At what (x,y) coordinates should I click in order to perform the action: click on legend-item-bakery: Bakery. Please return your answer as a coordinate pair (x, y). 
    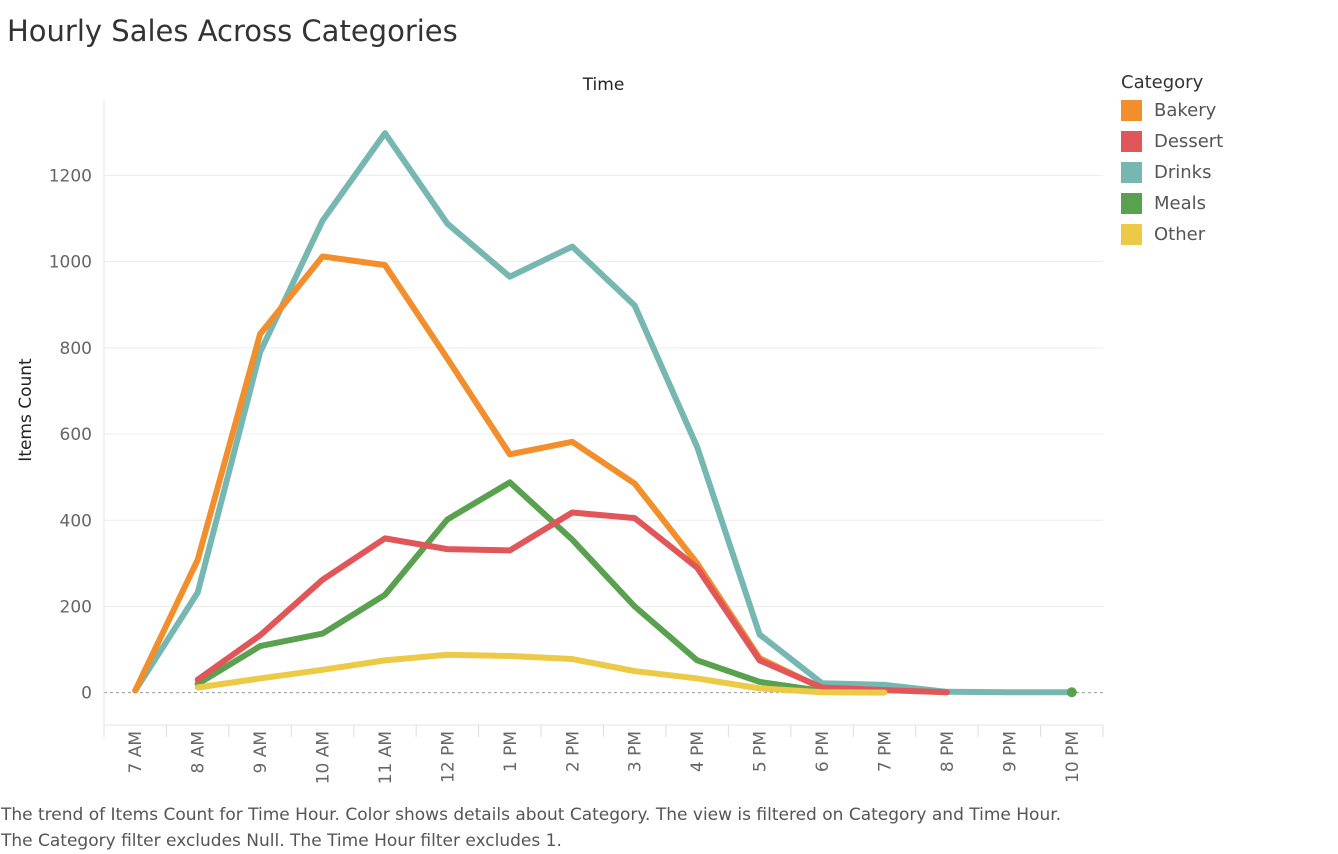
    Looking at the image, I should click on (1172, 110).